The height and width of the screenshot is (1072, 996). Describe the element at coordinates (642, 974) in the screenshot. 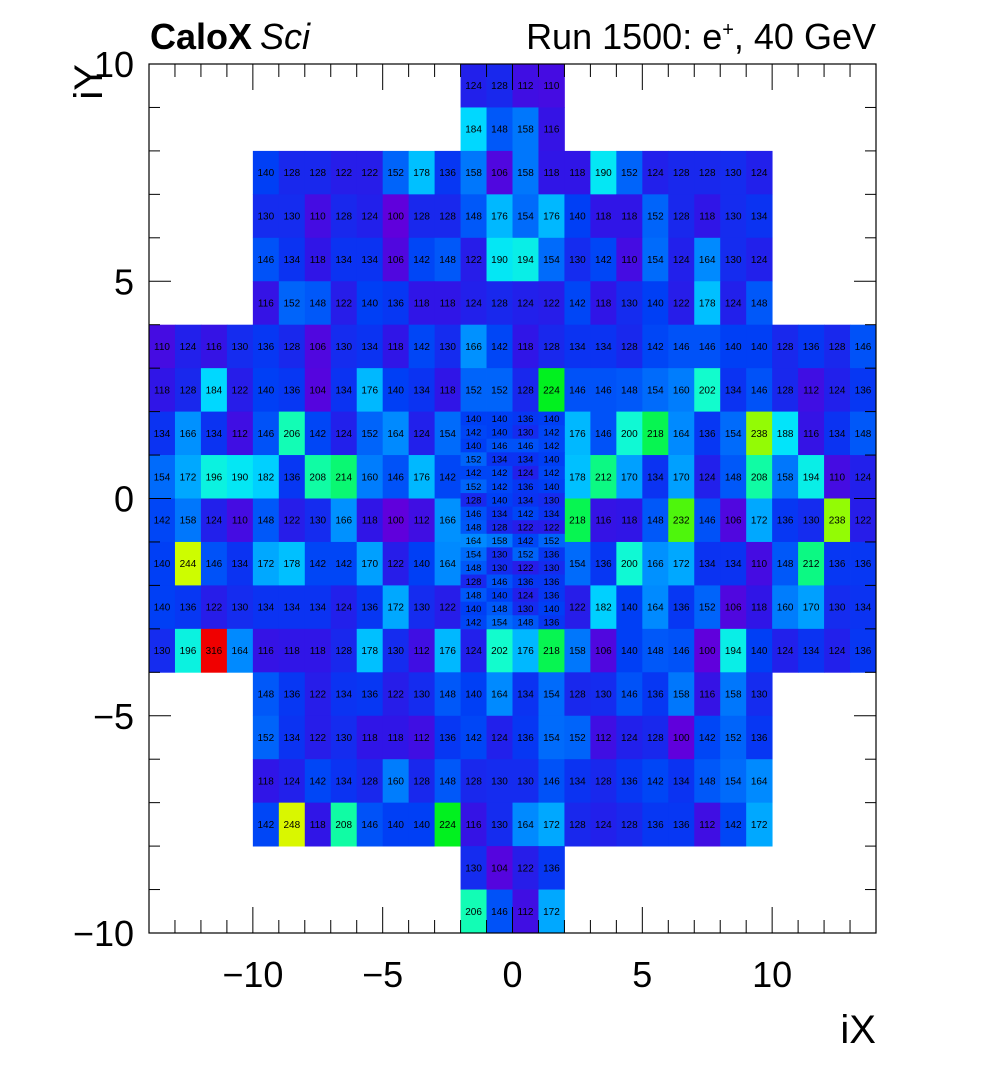

I see `x-tick-label: 5` at that location.